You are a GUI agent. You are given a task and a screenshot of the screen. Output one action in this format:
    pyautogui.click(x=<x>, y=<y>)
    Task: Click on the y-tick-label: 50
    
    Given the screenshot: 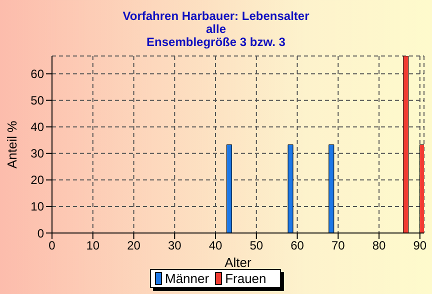 What is the action you would take?
    pyautogui.click(x=37, y=101)
    